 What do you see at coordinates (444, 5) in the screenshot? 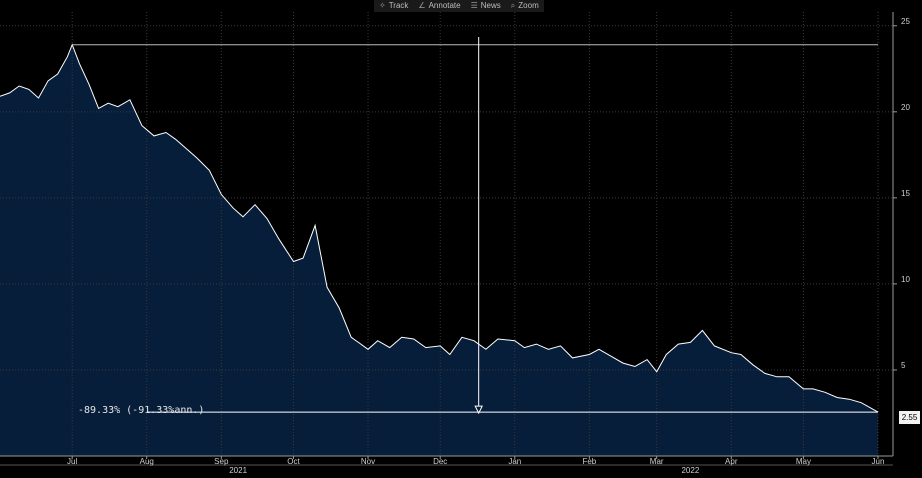
I see `annotate-label: Annotate` at bounding box center [444, 5].